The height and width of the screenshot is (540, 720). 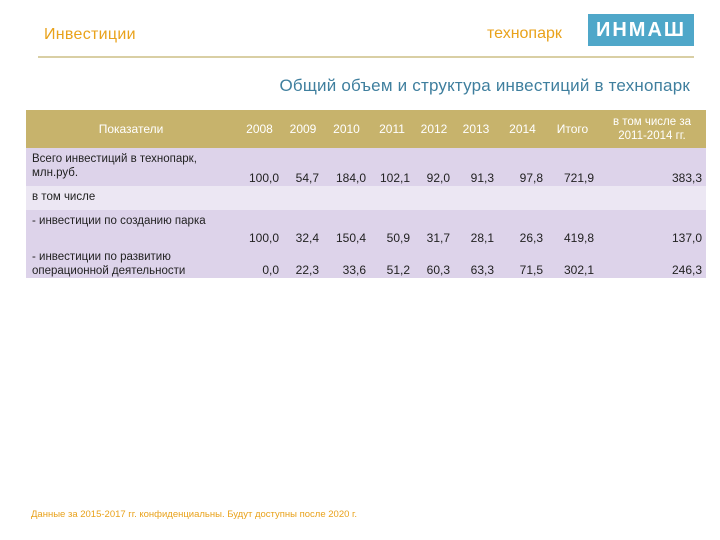 I want to click on brand-prefix: технопарк, so click(x=524, y=33).